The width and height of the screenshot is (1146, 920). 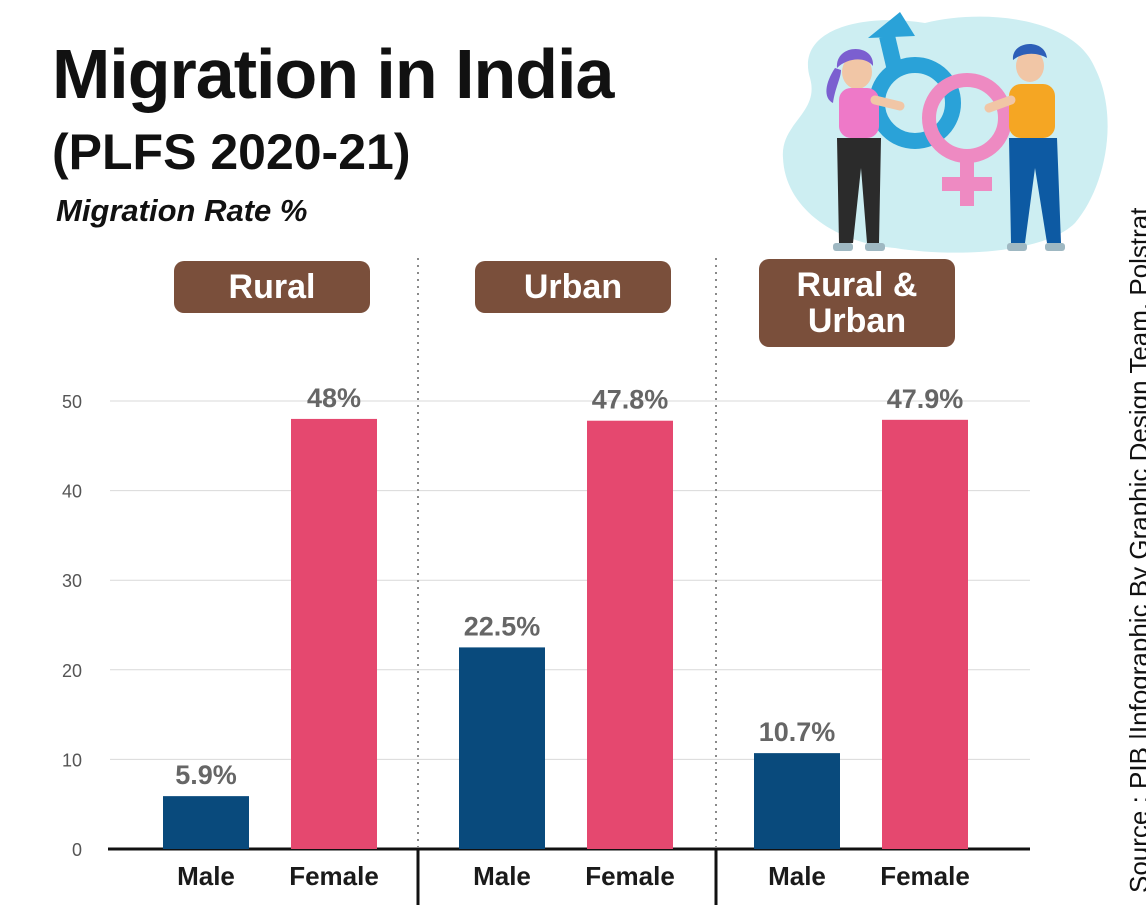 I want to click on y-tick-label: 10, so click(x=72, y=760).